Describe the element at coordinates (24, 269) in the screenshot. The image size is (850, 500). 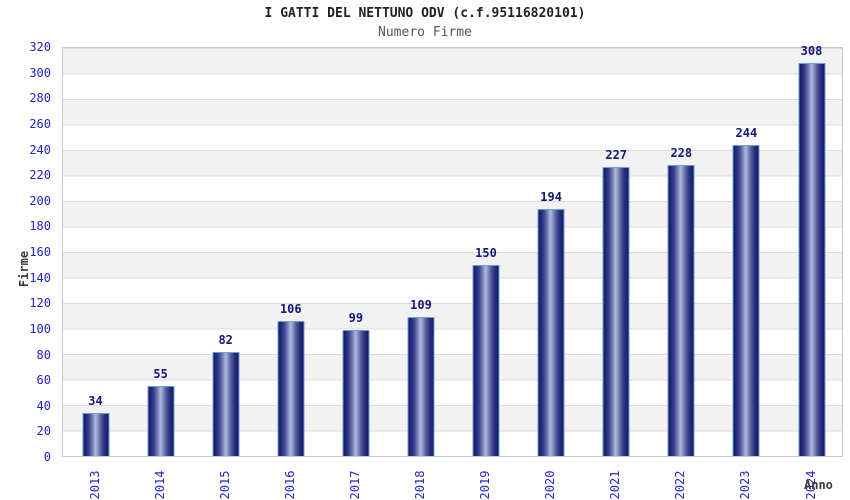
I see `y-axis-title-text: Firme` at that location.